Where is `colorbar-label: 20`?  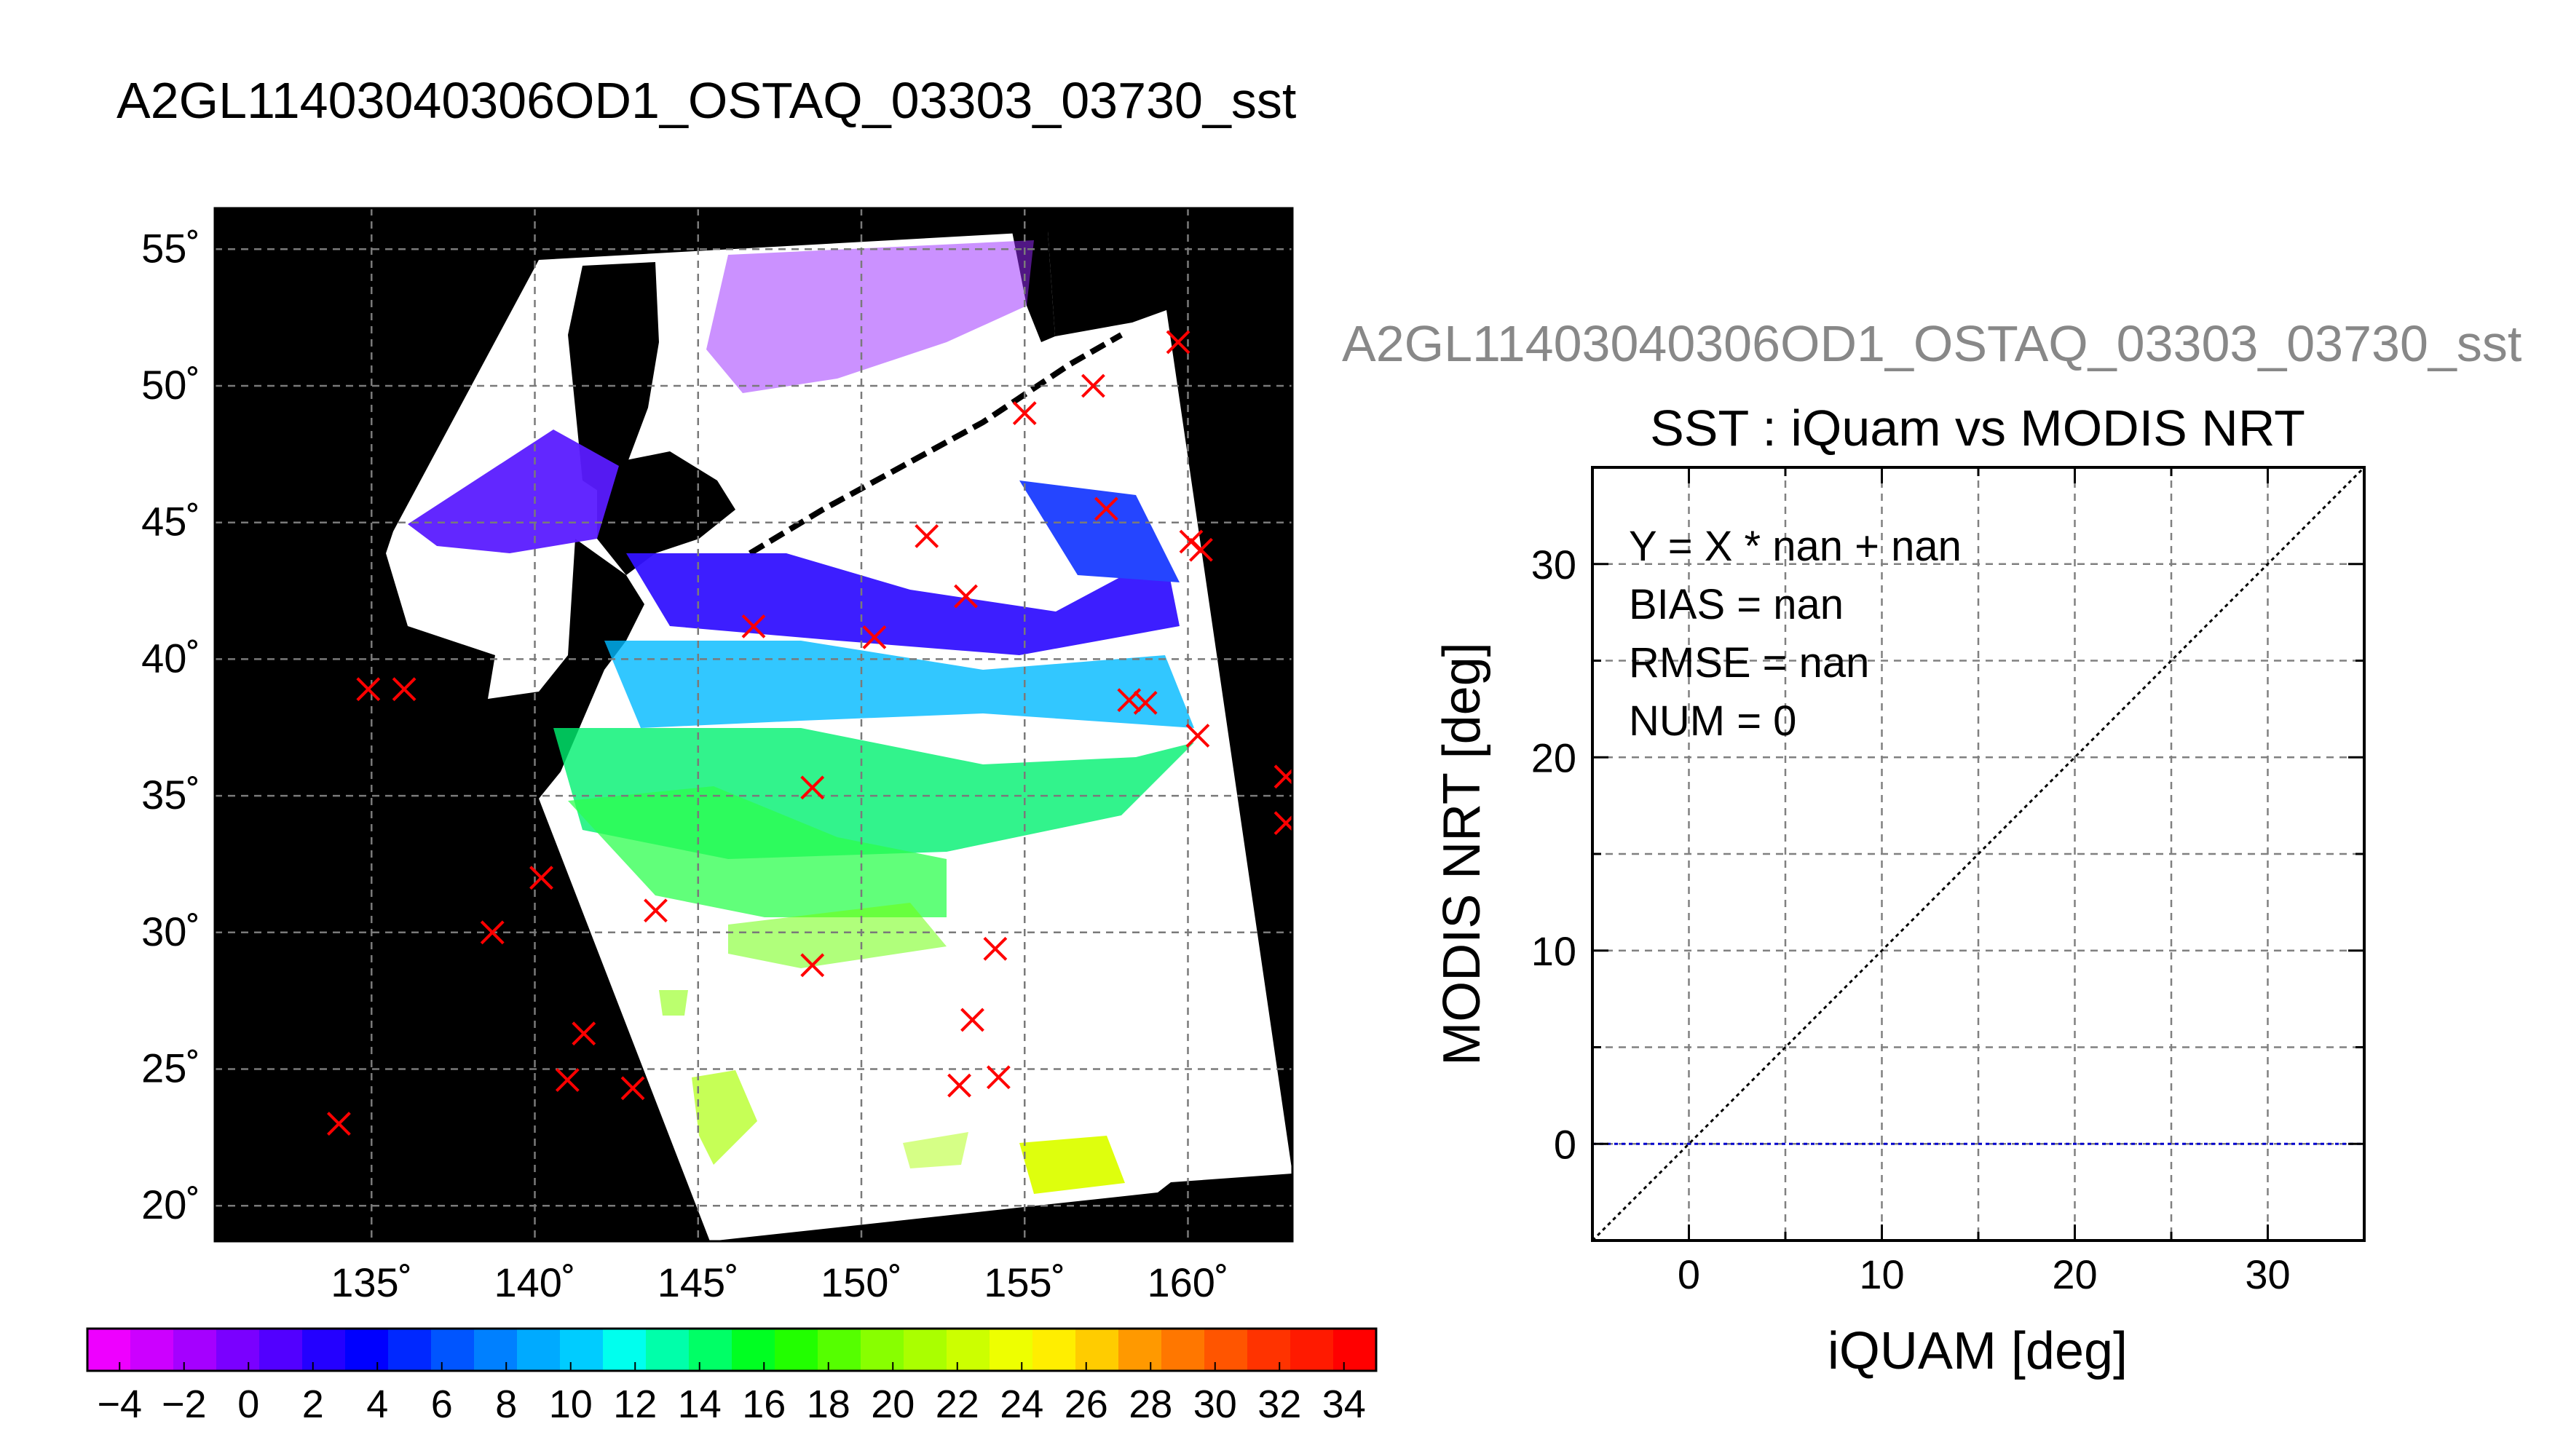 colorbar-label: 20 is located at coordinates (893, 1404).